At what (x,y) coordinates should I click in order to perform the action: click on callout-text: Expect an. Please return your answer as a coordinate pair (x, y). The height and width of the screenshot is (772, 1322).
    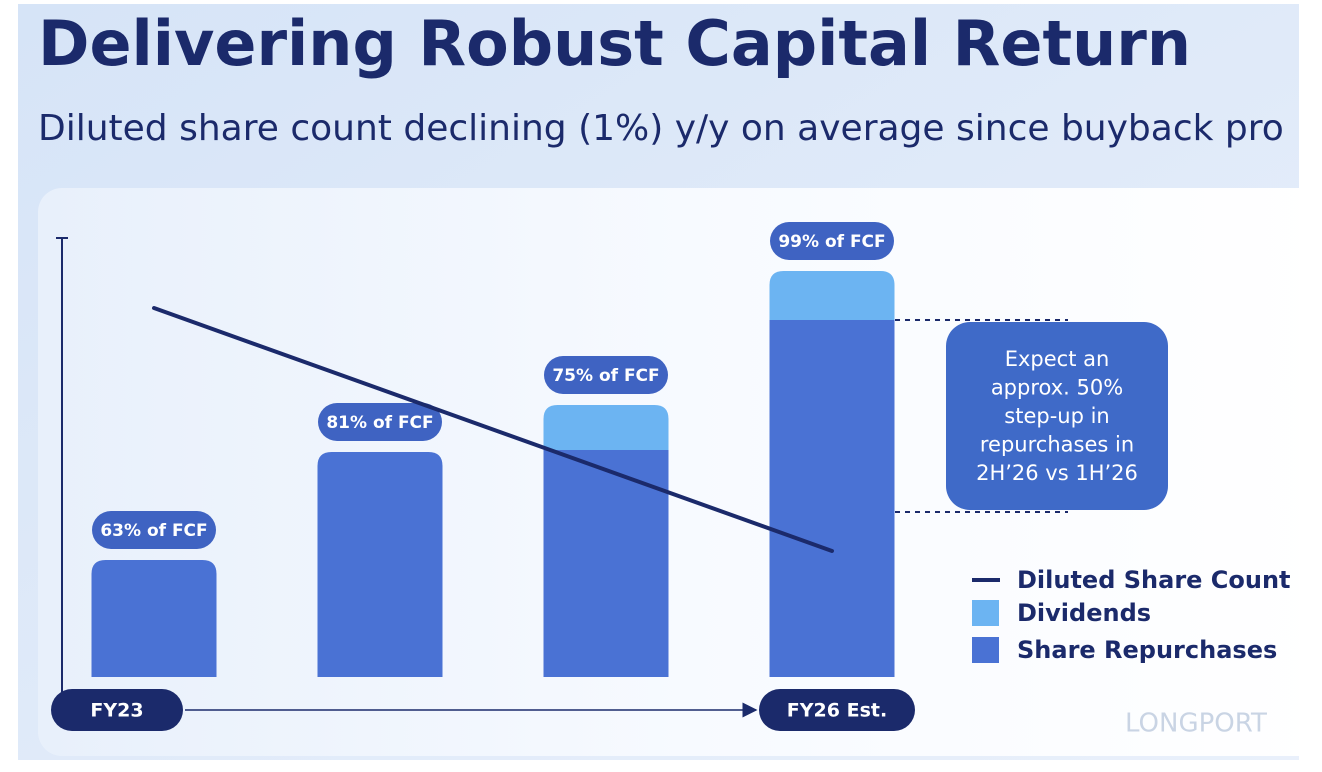
    Looking at the image, I should click on (1057, 359).